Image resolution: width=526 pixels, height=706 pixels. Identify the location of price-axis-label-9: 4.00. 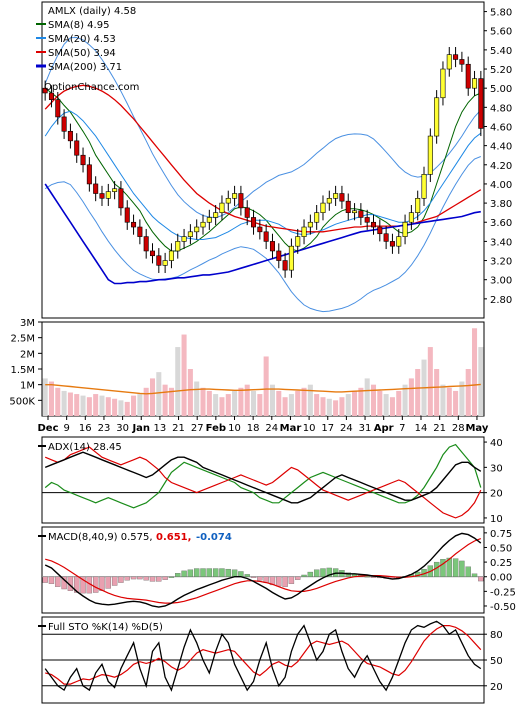
(501, 185).